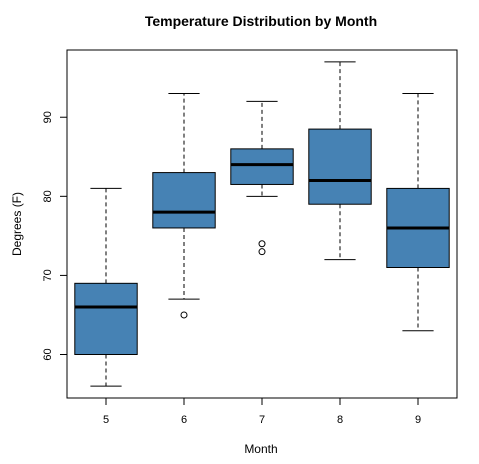  I want to click on x-tick-label: 5, so click(106, 420).